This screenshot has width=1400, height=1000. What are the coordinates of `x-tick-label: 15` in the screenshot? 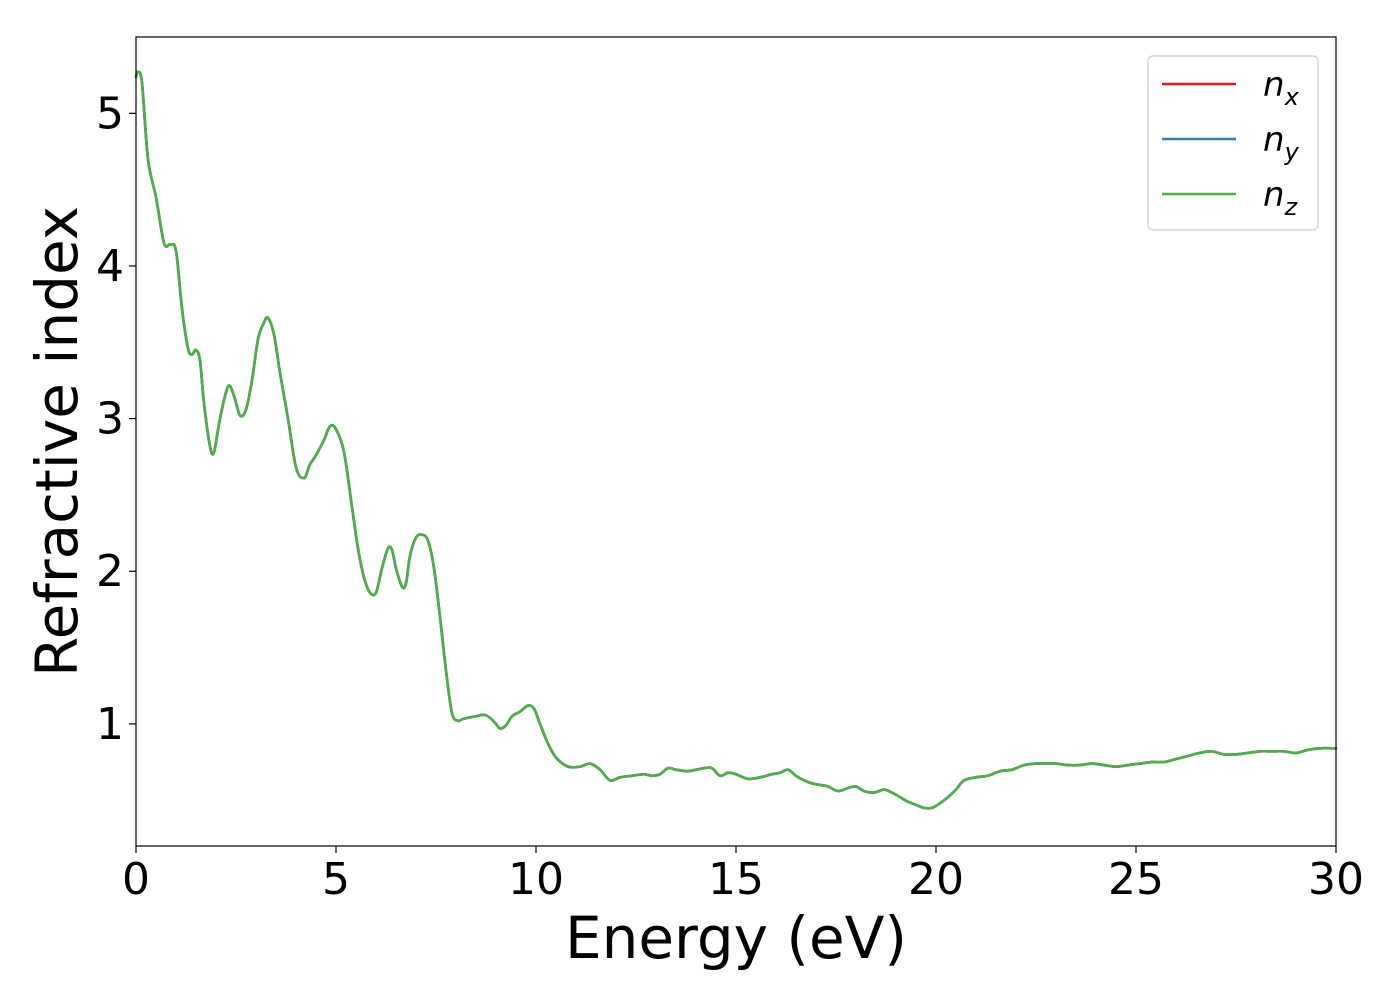 It's located at (736, 879).